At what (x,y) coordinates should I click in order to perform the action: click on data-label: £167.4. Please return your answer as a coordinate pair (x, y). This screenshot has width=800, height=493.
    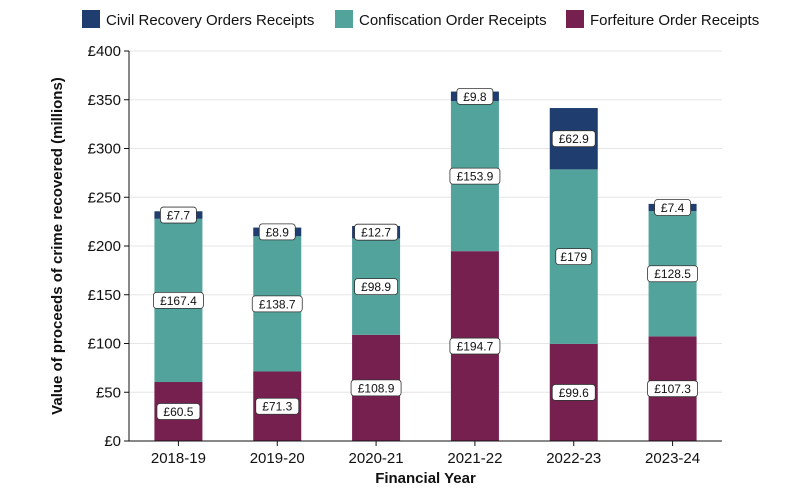
    Looking at the image, I should click on (178, 301).